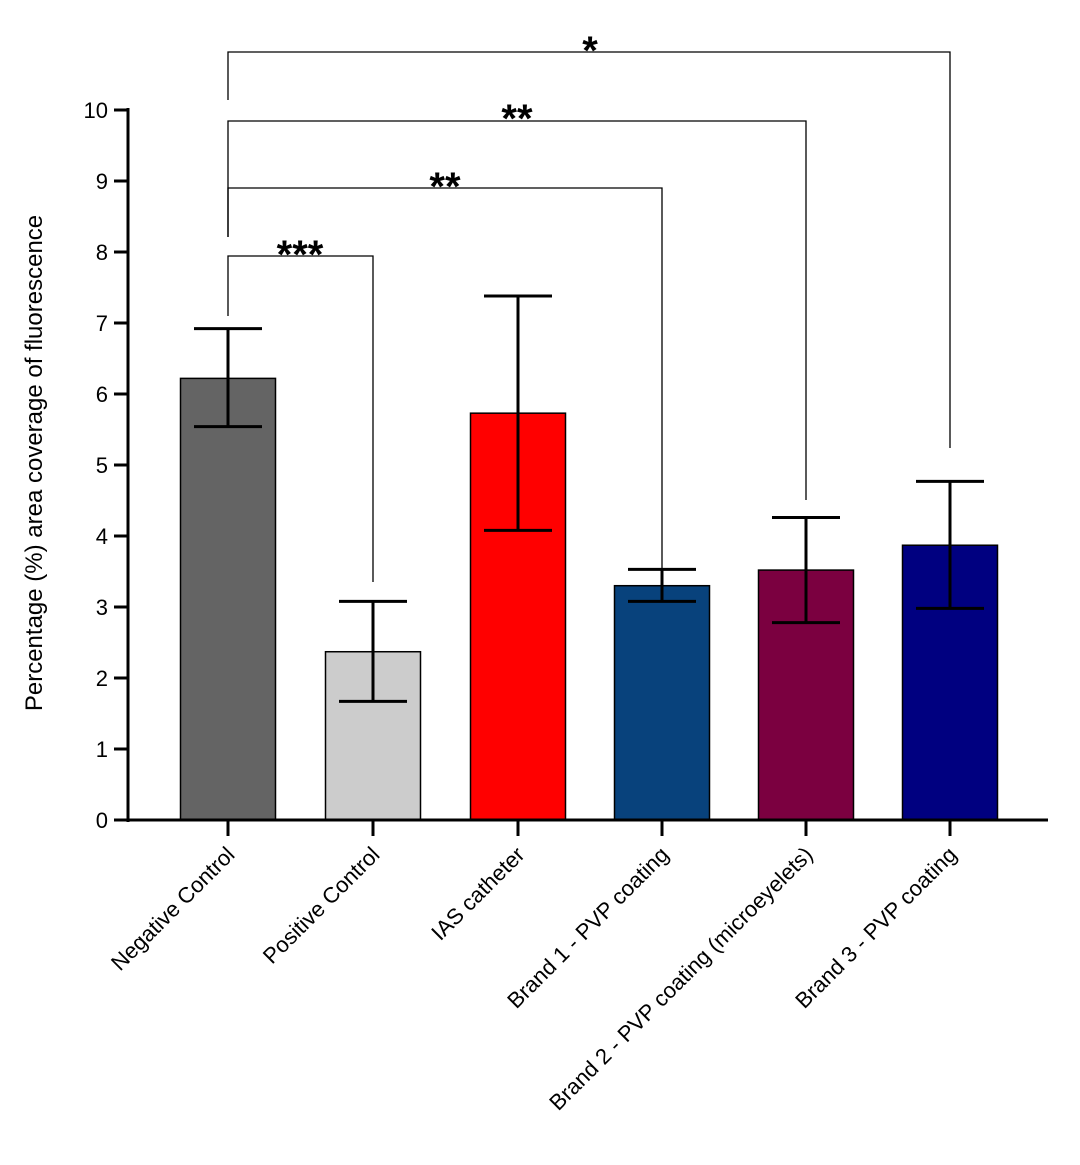 The width and height of the screenshot is (1080, 1165). I want to click on y-tick-label-9: 9, so click(102, 181).